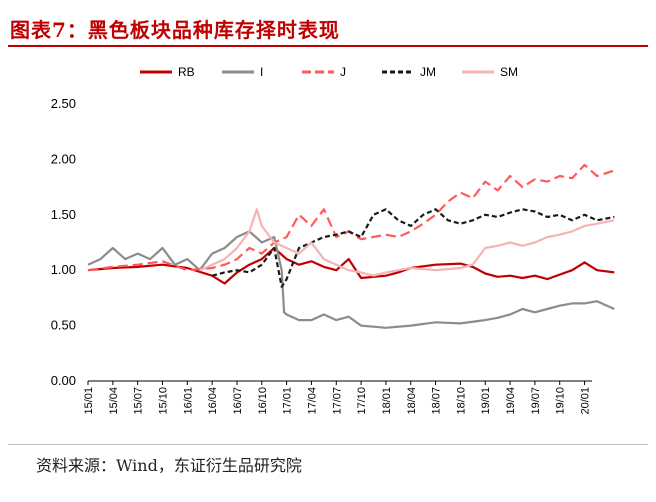 This screenshot has height=502, width=656. I want to click on y-tick-label: 0.00, so click(63, 380).